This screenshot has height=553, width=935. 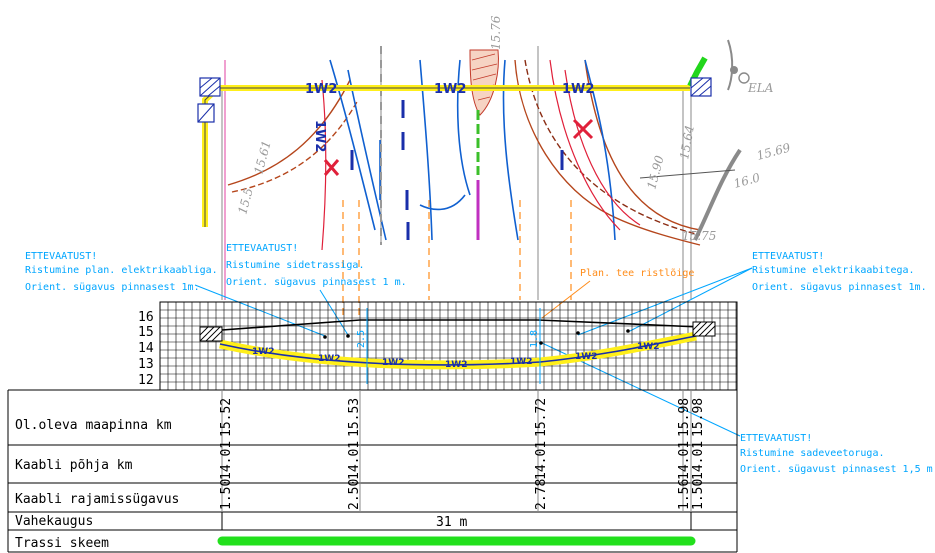 I want to click on warning-2-title: ETTEVAATUST!, so click(x=262, y=248).